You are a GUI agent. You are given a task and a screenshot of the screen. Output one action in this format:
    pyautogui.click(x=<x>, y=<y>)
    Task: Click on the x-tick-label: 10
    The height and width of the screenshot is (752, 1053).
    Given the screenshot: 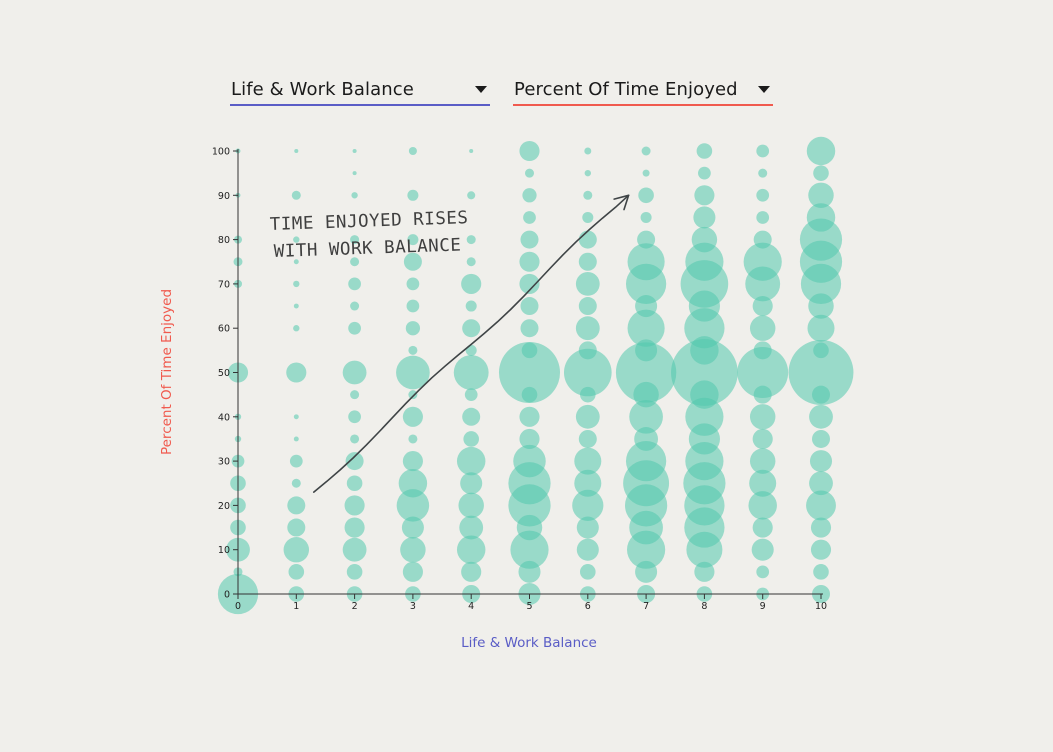 What is the action you would take?
    pyautogui.click(x=821, y=606)
    